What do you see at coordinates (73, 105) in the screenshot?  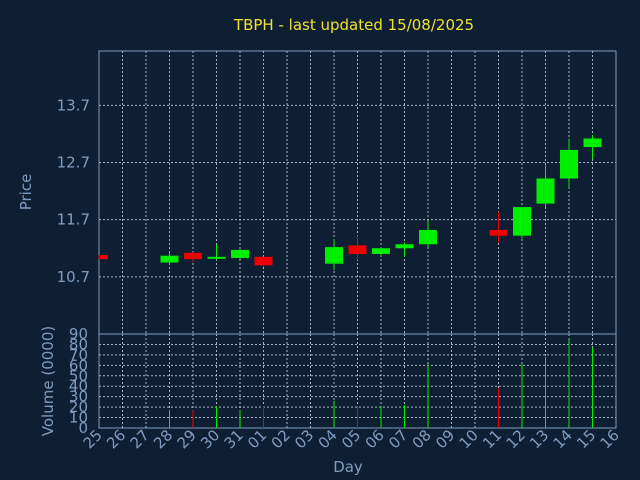 I see `price-tick-label: 13.7` at bounding box center [73, 105].